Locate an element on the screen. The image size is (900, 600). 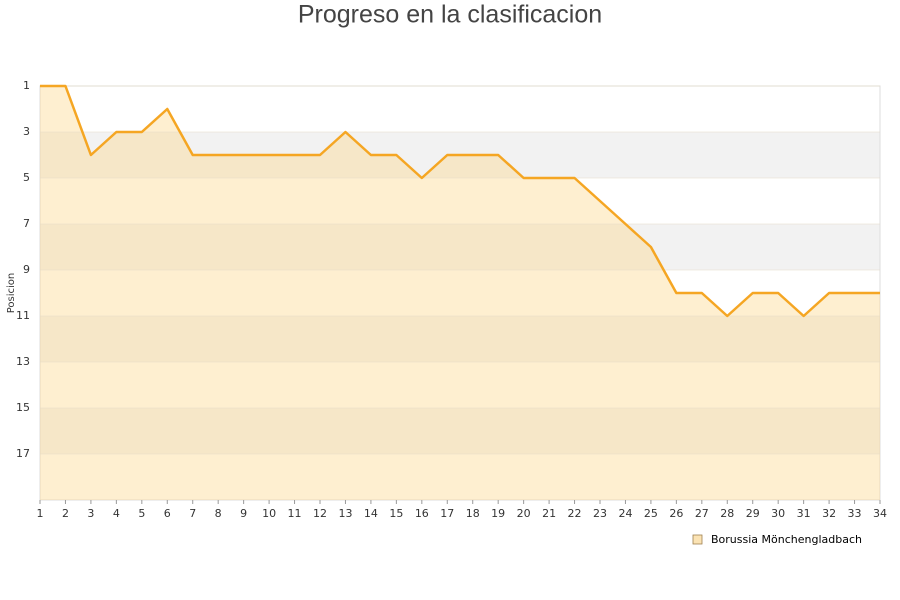
legend-swatch is located at coordinates (697, 539).